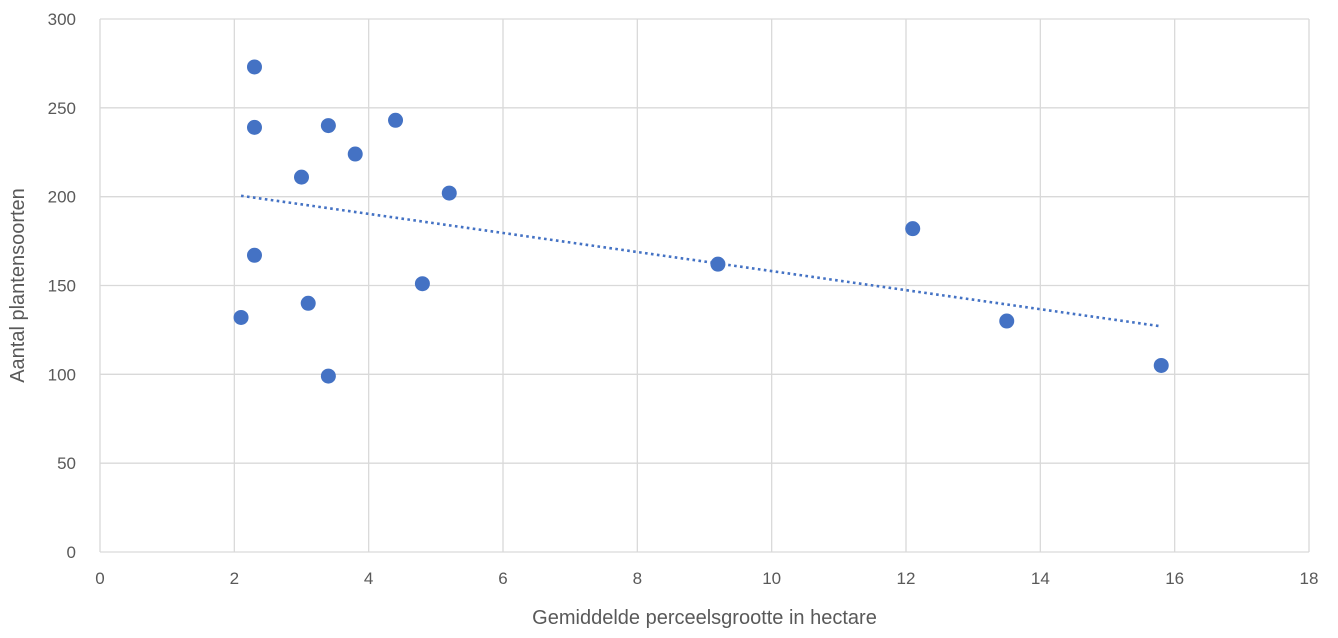 This screenshot has width=1338, height=638. What do you see at coordinates (62, 108) in the screenshot?
I see `y-tick-label: 250` at bounding box center [62, 108].